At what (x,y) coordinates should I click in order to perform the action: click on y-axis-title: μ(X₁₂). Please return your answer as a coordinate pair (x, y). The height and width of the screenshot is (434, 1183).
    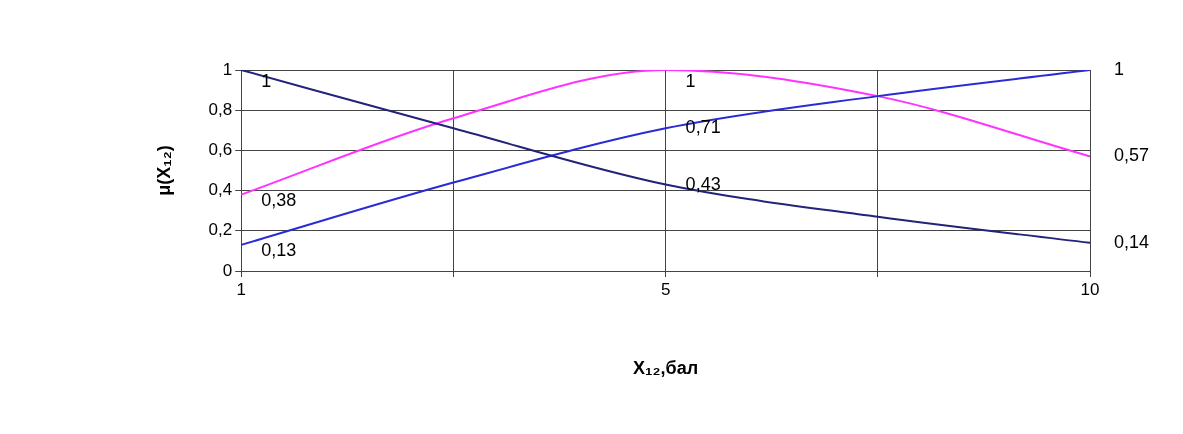
    Looking at the image, I should click on (163, 170).